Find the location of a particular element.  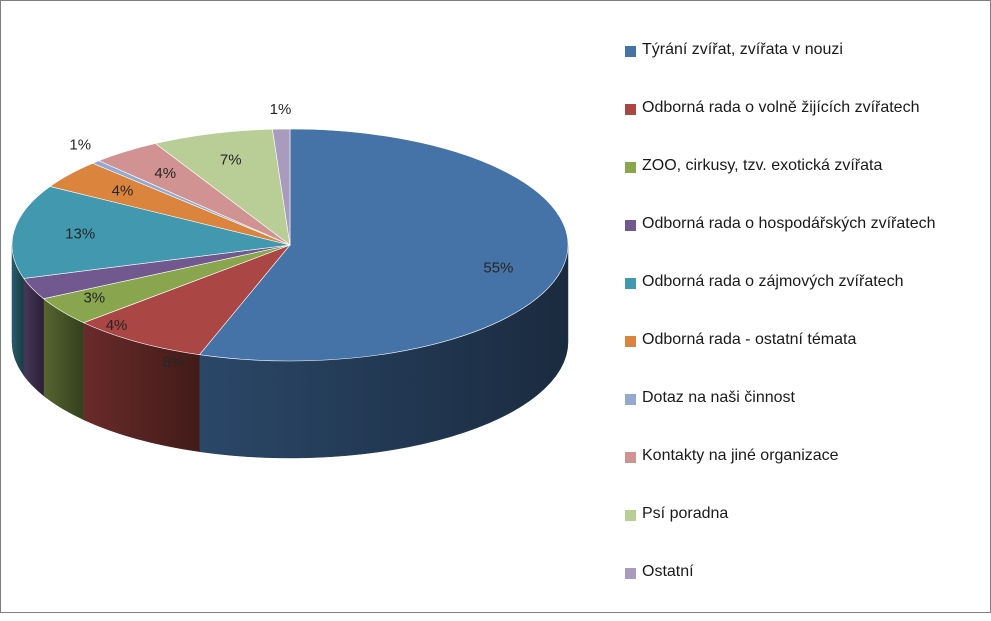

legend-label: Dotaz na naši činnost is located at coordinates (718, 397).